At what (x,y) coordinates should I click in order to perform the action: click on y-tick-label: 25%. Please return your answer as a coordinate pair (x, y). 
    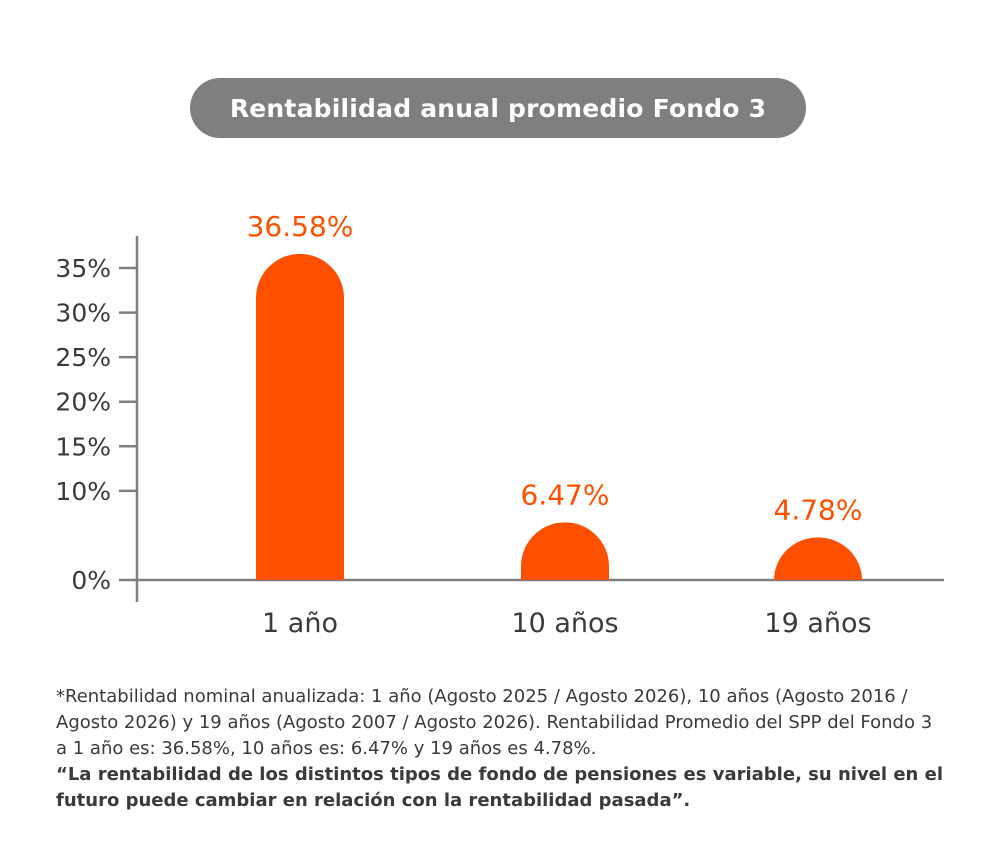
    Looking at the image, I should click on (83, 357).